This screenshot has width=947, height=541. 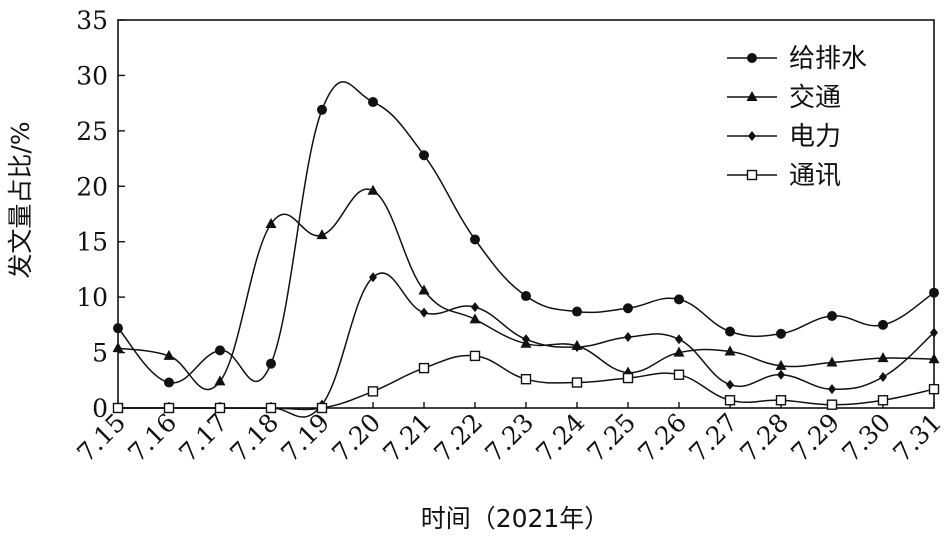 What do you see at coordinates (828, 59) in the screenshot?
I see `legend-label: 给排水` at bounding box center [828, 59].